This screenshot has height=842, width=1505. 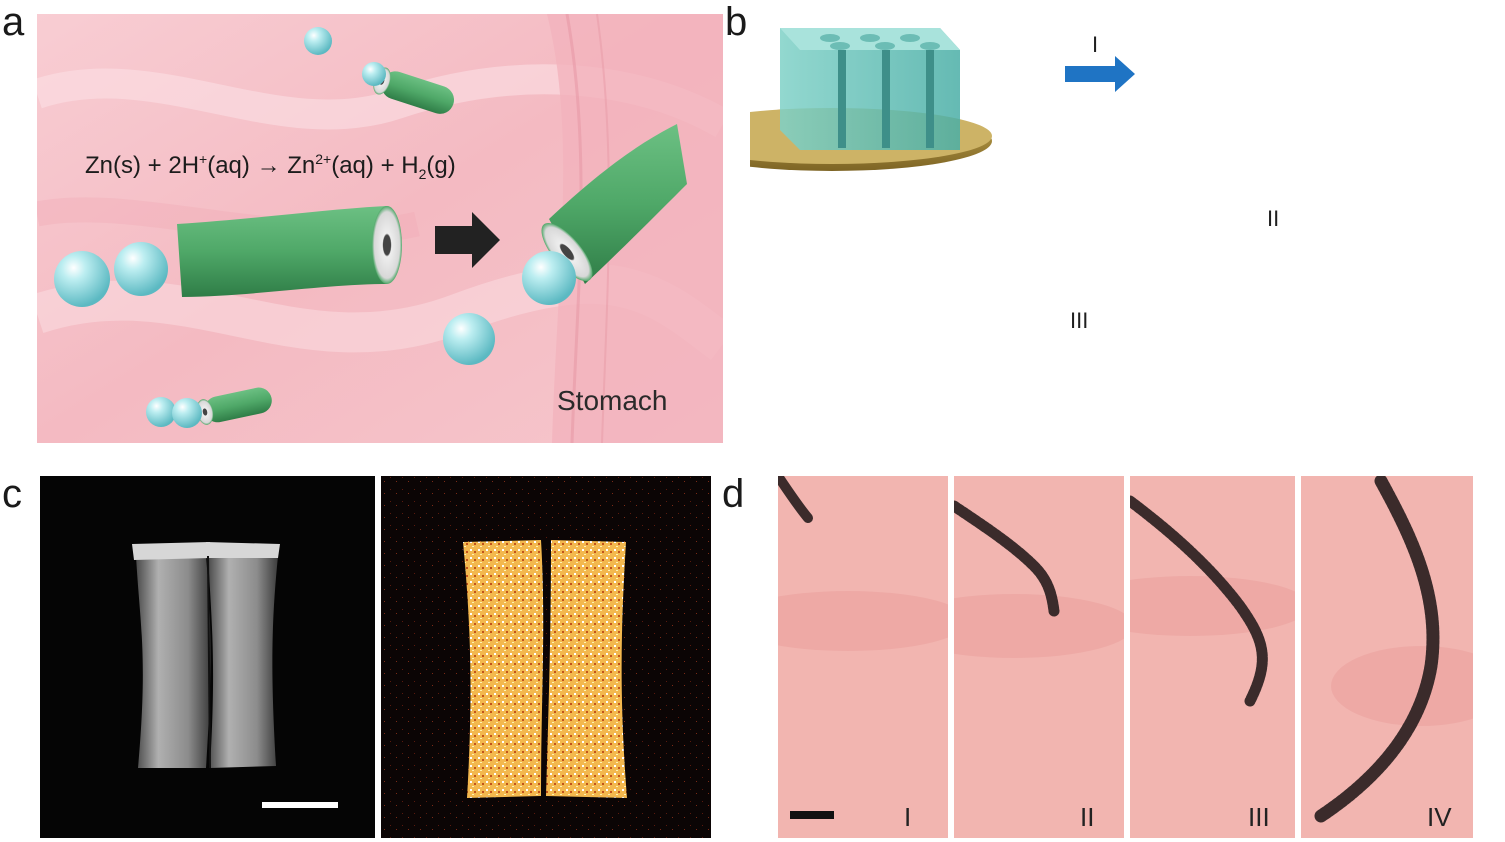 I want to click on microtube-penetrating, so click(x=618, y=204).